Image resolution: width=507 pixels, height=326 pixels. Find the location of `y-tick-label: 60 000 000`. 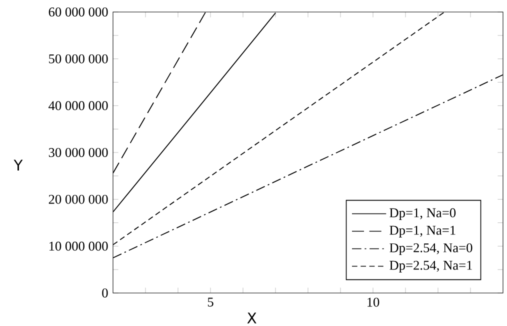

y-tick-label: 60 000 000 is located at coordinates (78, 12).